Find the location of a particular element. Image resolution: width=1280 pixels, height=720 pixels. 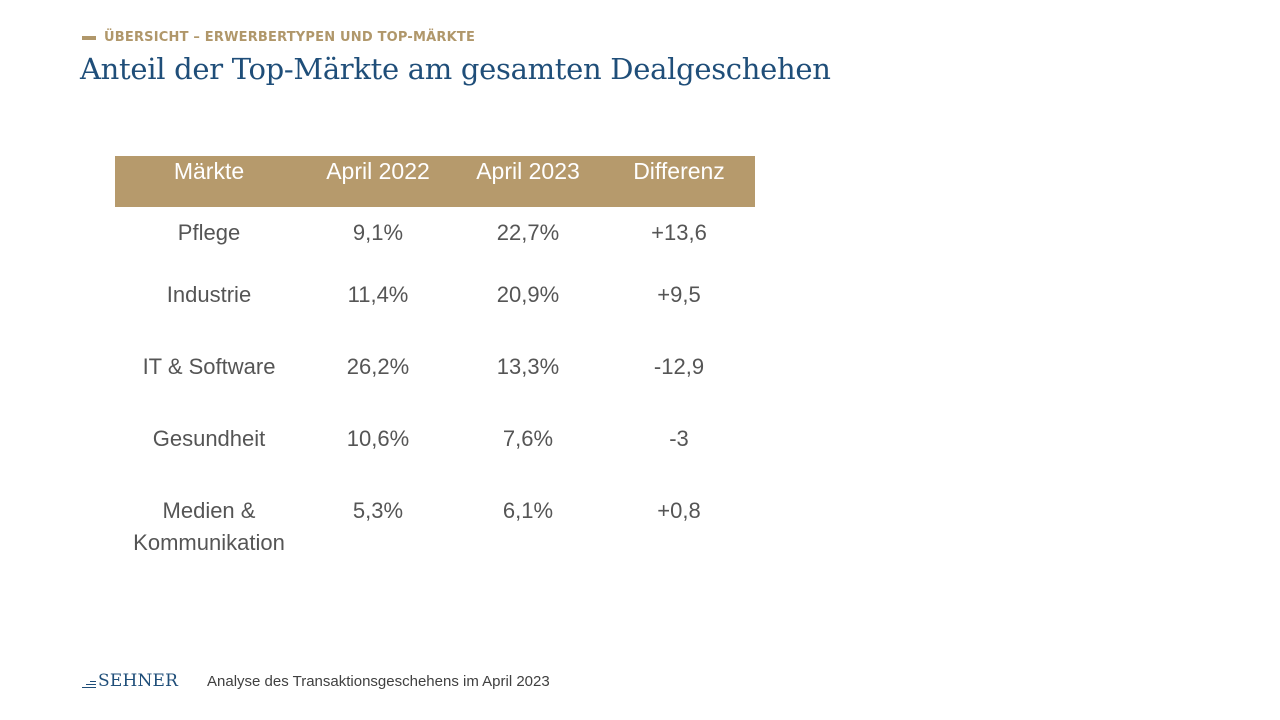

logo-text: SEHNER is located at coordinates (138, 681).